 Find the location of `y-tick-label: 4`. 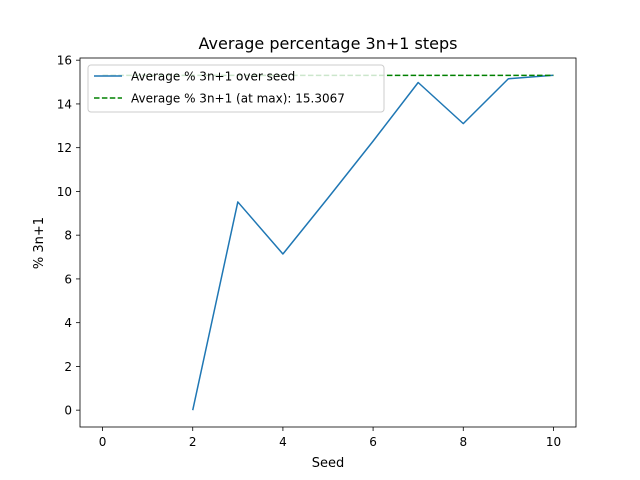

y-tick-label: 4 is located at coordinates (68, 323).